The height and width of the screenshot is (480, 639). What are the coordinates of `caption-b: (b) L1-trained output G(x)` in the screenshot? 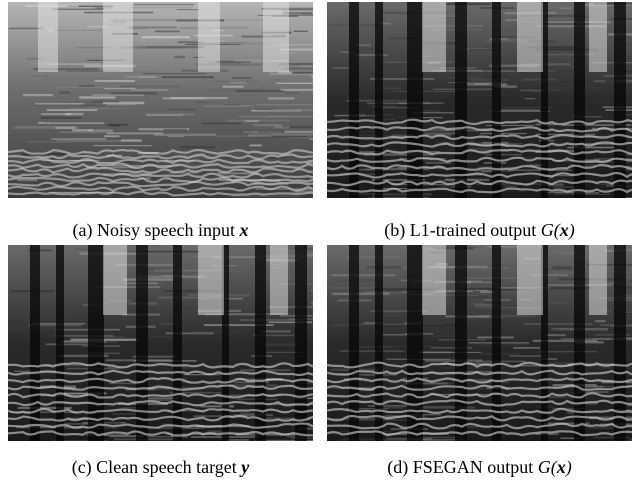 It's located at (479, 230).